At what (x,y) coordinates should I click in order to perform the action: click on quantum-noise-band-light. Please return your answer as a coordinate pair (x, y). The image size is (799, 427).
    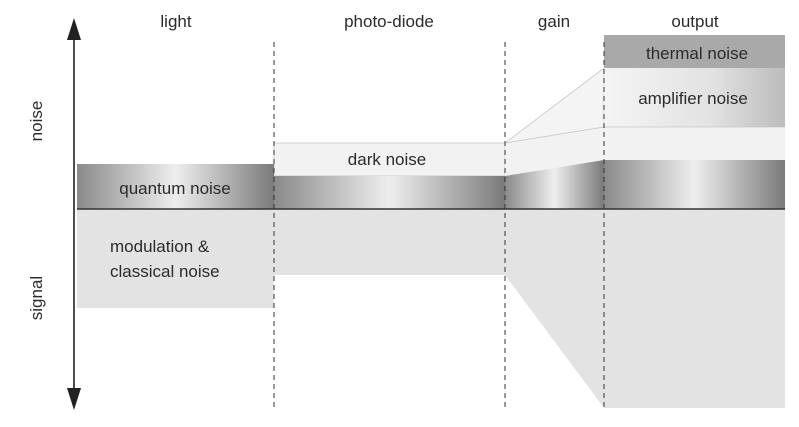
    Looking at the image, I should click on (175, 186).